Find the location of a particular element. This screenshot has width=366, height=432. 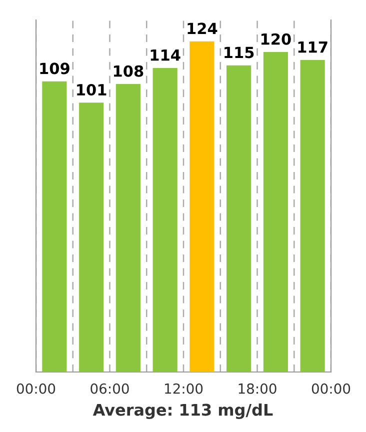

x-tick-label: 18:00 is located at coordinates (257, 388).